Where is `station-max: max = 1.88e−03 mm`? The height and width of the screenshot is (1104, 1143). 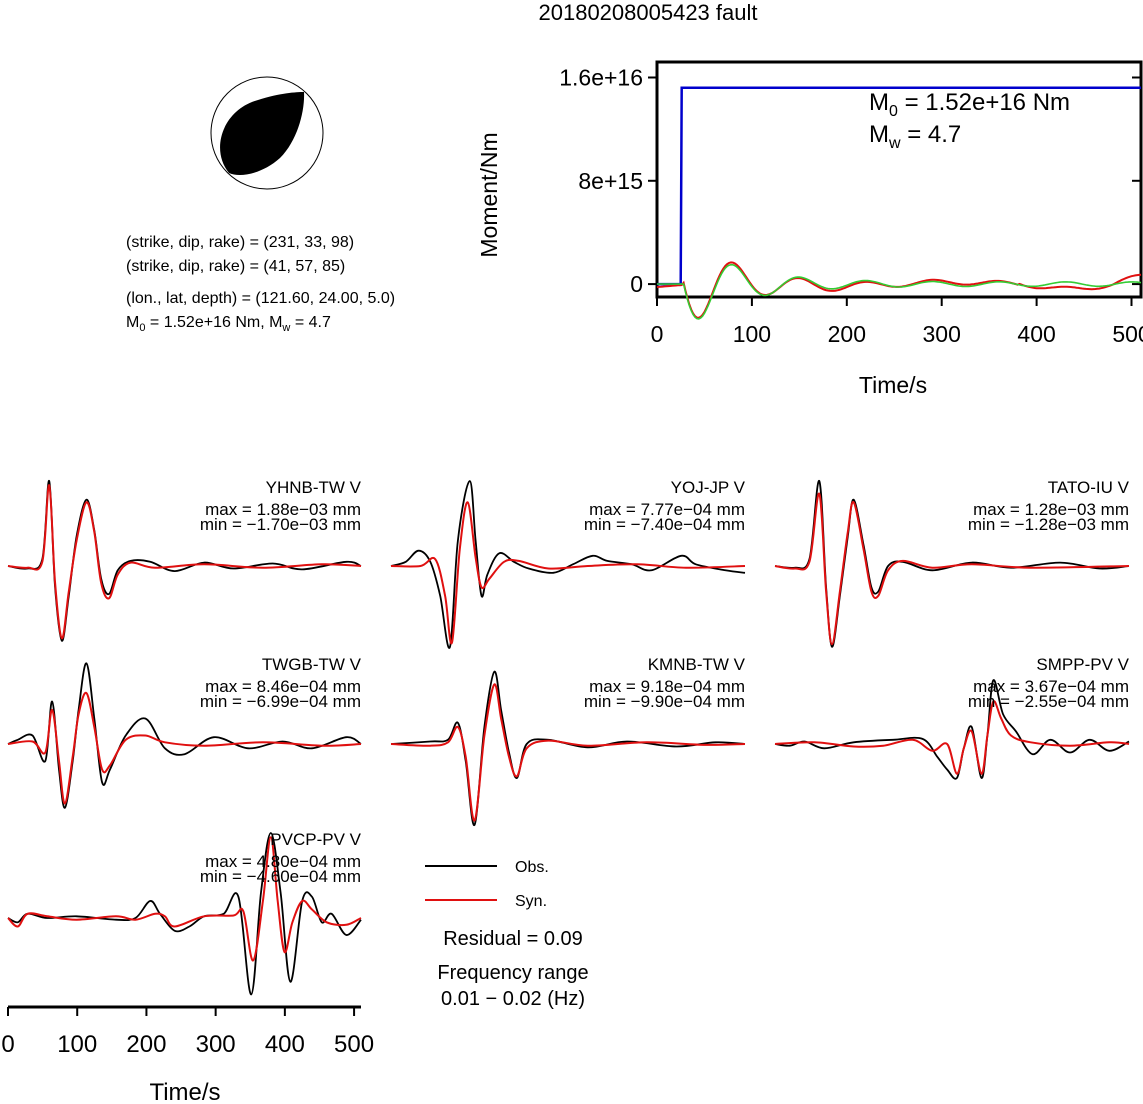
station-max: max = 1.88e−03 mm is located at coordinates (283, 509).